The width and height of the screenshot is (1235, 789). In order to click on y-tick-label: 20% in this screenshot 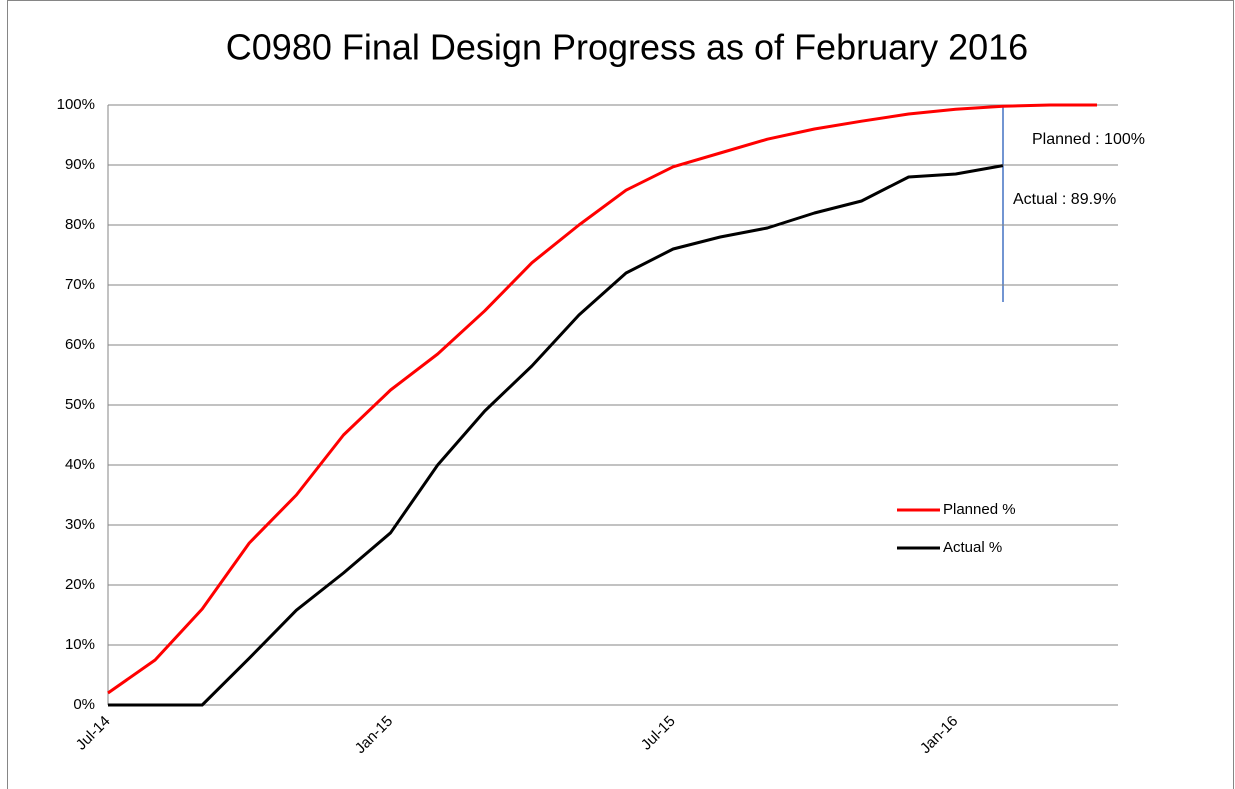, I will do `click(80, 584)`.